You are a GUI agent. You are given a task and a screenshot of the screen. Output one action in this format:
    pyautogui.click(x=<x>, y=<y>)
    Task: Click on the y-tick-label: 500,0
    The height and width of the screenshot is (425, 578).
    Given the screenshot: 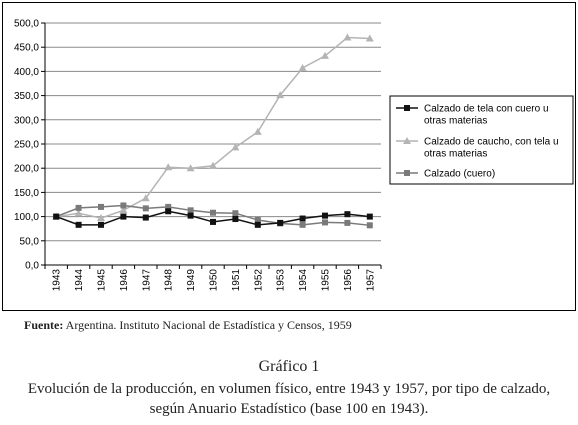 What is the action you would take?
    pyautogui.click(x=26, y=24)
    